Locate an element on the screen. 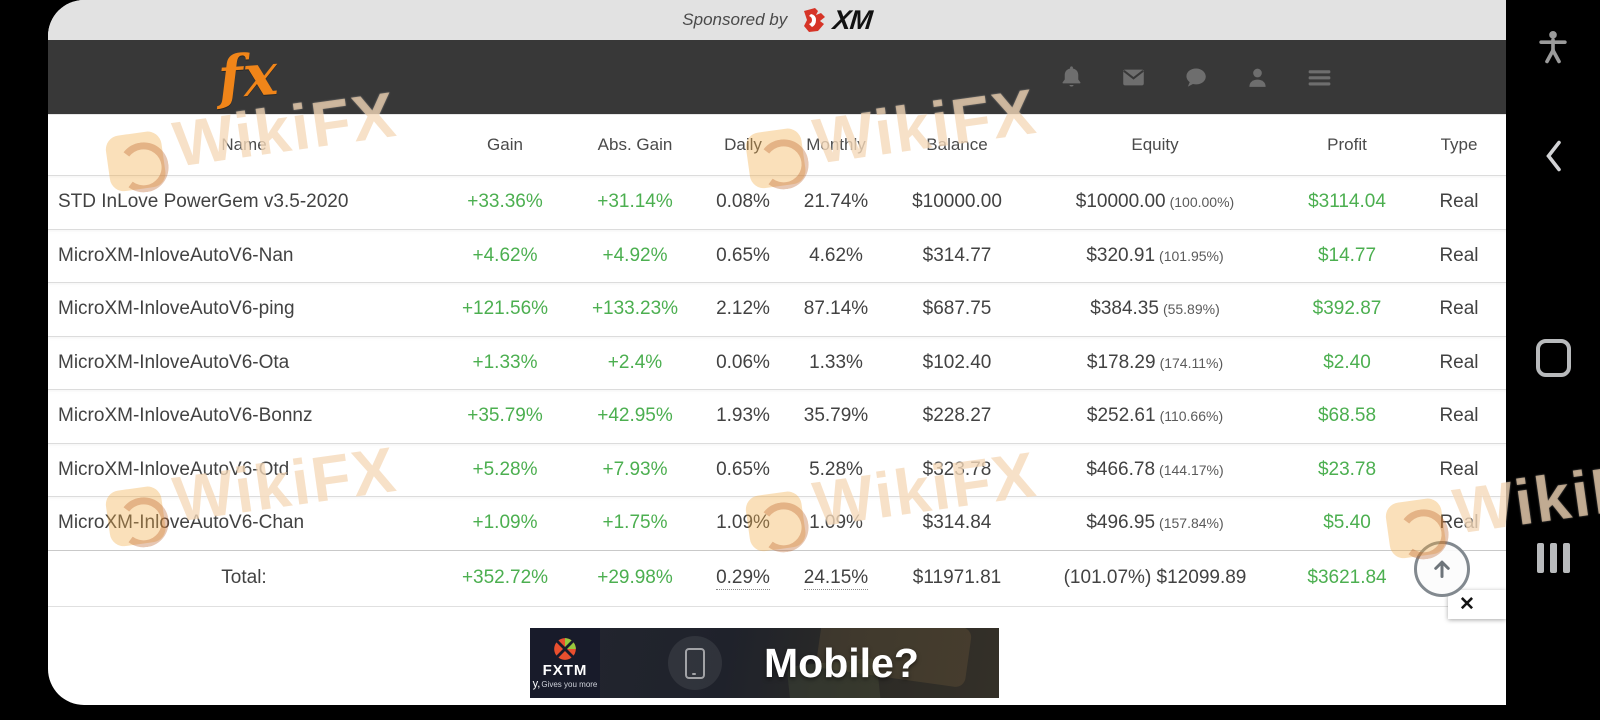 The width and height of the screenshot is (1600, 720). chat-icon is located at coordinates (1195, 77).